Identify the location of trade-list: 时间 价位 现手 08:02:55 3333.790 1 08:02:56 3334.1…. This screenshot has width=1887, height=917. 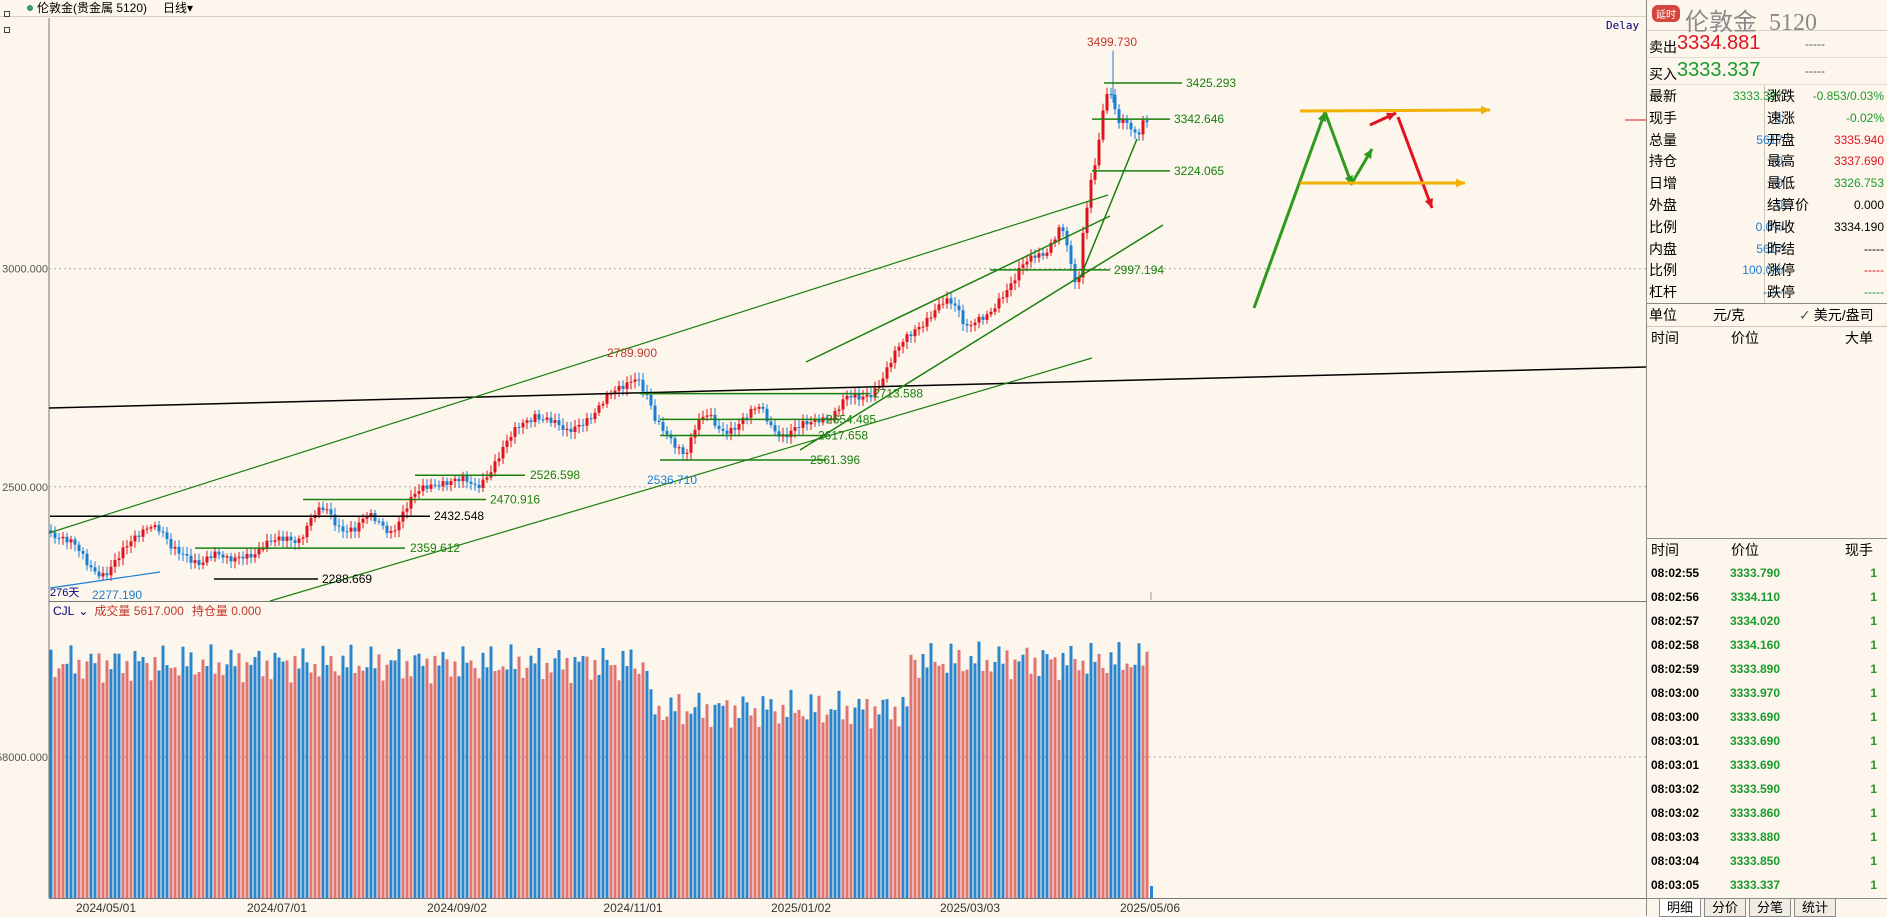
(1767, 717).